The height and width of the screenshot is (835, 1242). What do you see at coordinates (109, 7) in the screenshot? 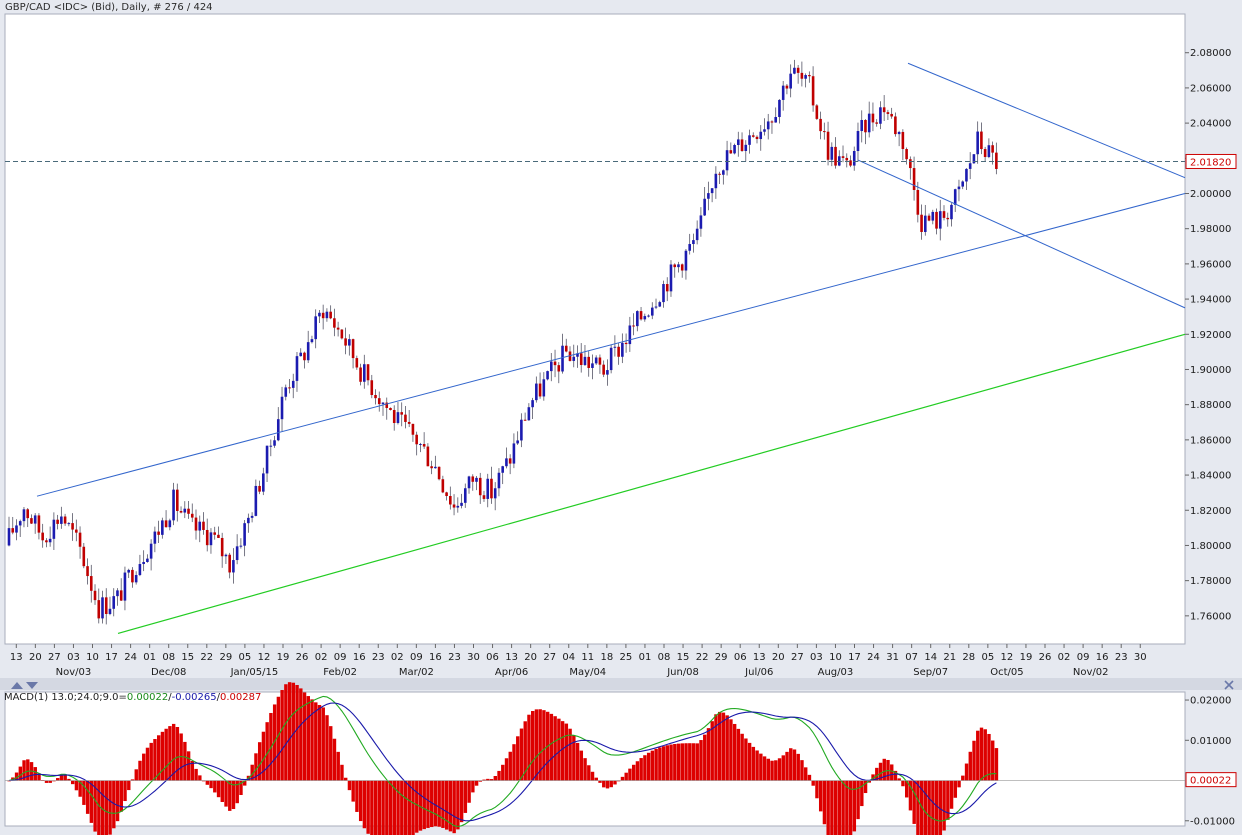
I see `chart-title: GBP/CAD <IDC> (Bid), Daily, # 276 / 424` at bounding box center [109, 7].